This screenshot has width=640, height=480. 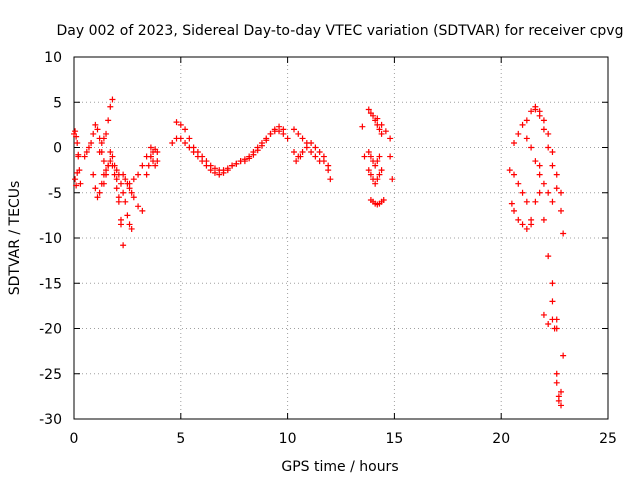 I want to click on y-tick-label: -30, so click(x=50, y=420).